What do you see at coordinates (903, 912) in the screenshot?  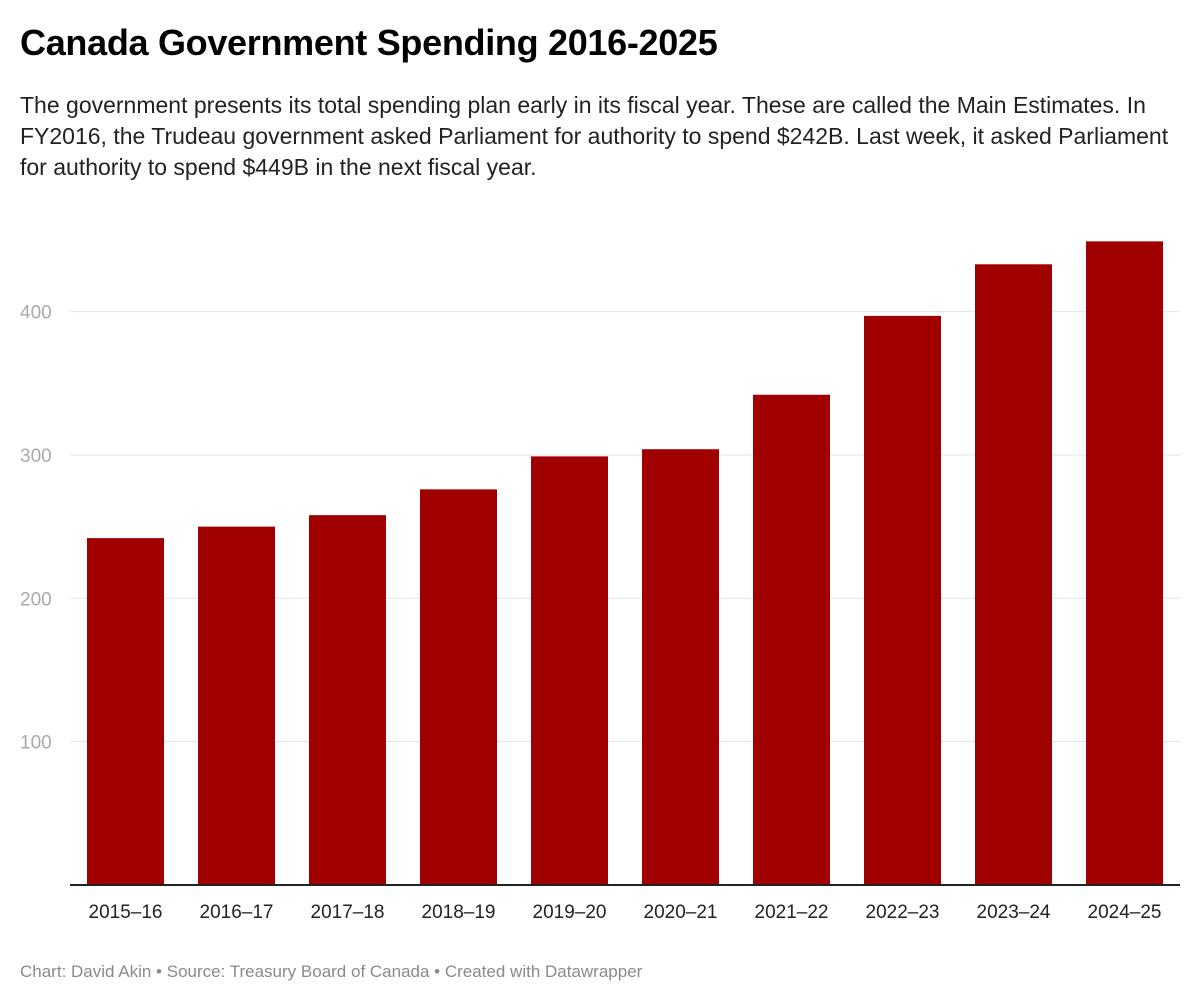 I see `x-tick-label: 2022–23` at bounding box center [903, 912].